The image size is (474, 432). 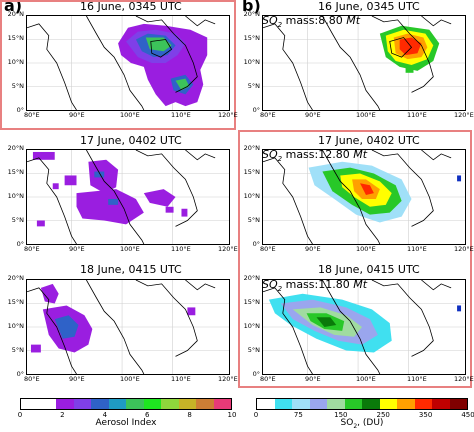 I want to click on coastline, so click(x=121, y=63).